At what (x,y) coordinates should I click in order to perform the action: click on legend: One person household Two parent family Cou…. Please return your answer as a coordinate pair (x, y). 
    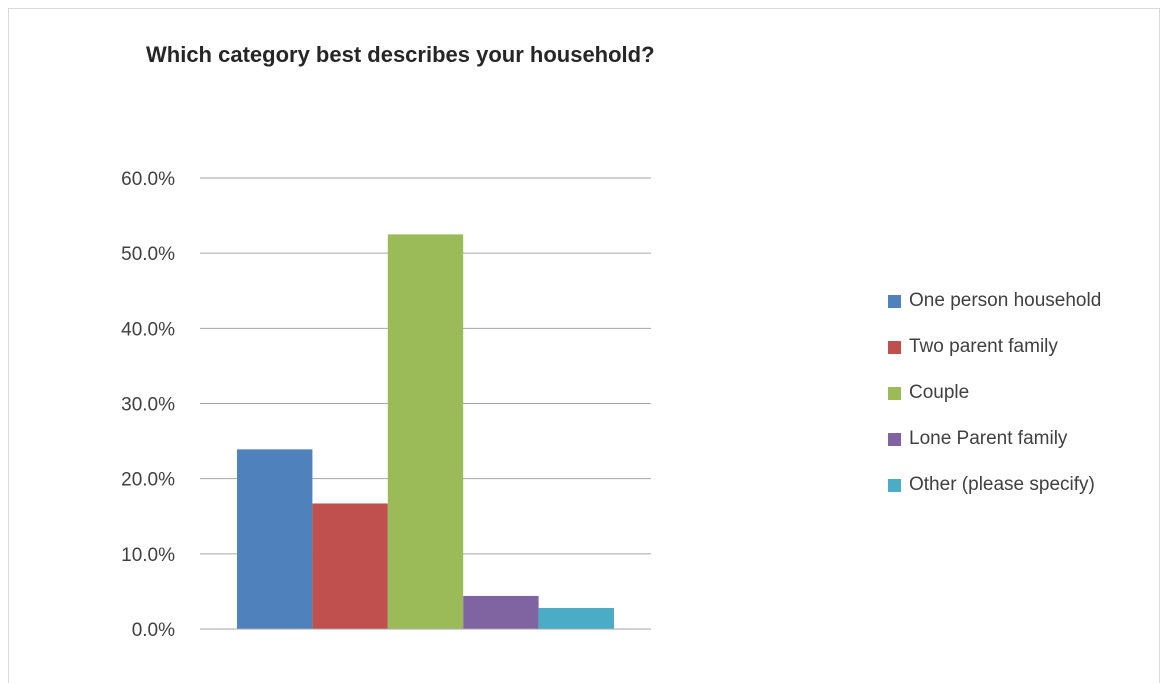
    Looking at the image, I should click on (994, 393).